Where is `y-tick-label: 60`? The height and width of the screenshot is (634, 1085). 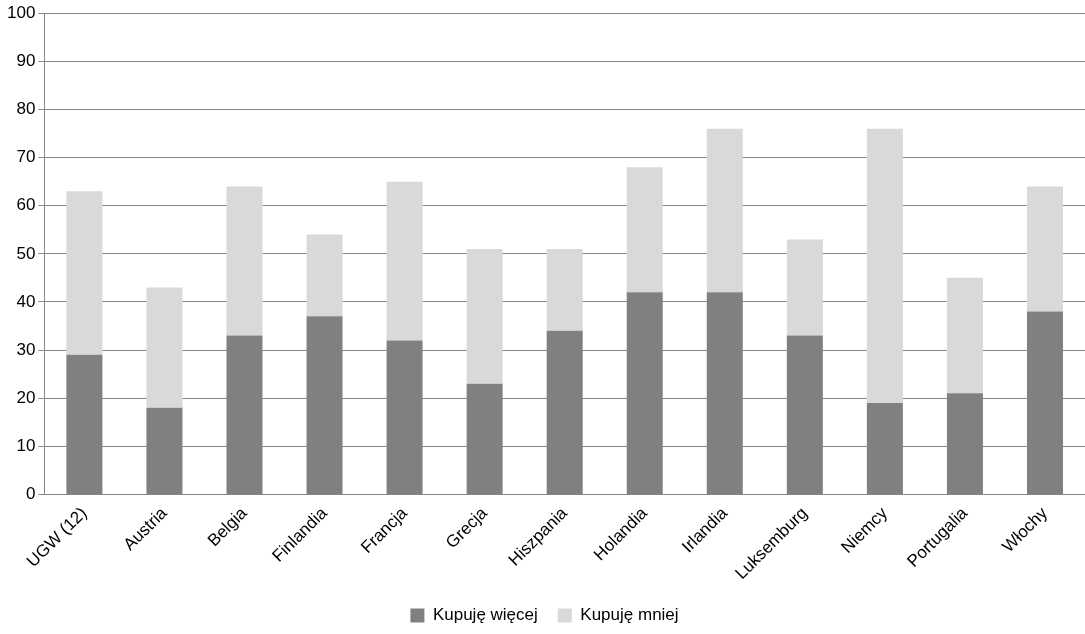 y-tick-label: 60 is located at coordinates (26, 205).